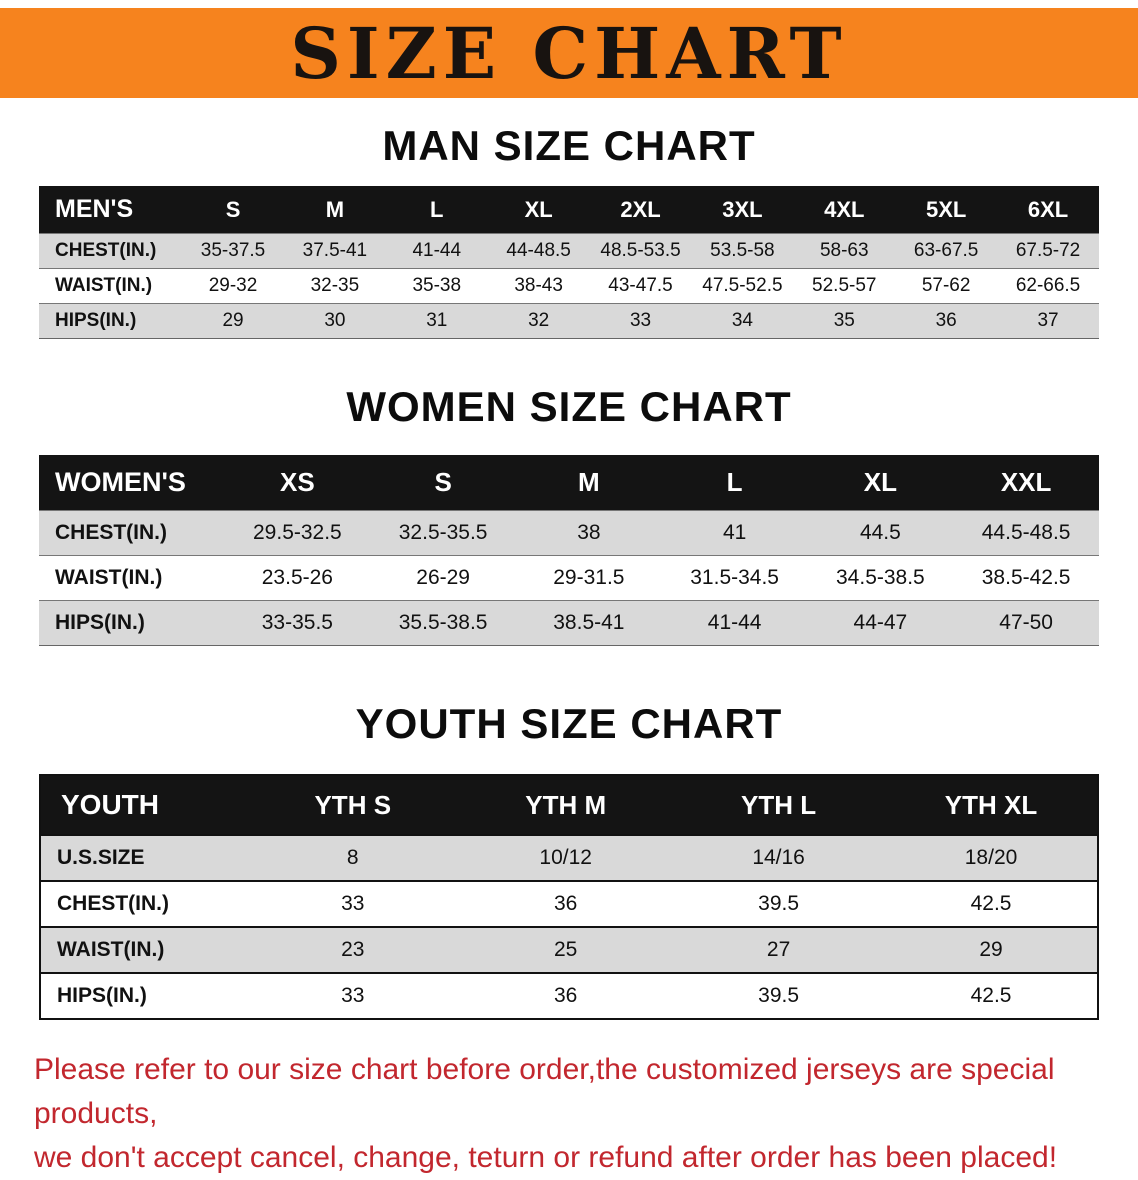 This screenshot has height=1180, width=1138. Describe the element at coordinates (991, 857) in the screenshot. I see `size-value-cell: 18/20` at that location.